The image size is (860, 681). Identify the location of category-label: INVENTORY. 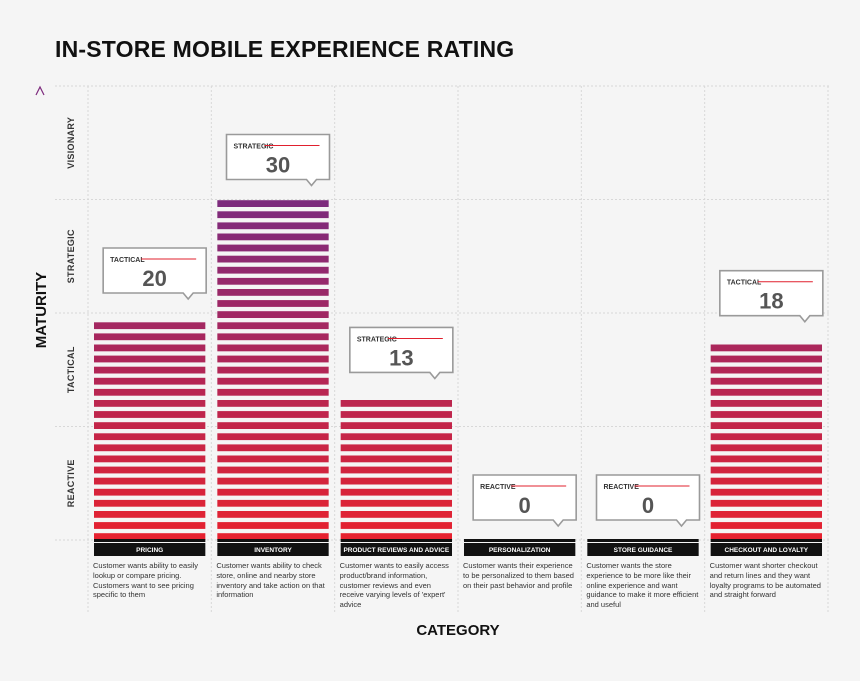
(273, 550).